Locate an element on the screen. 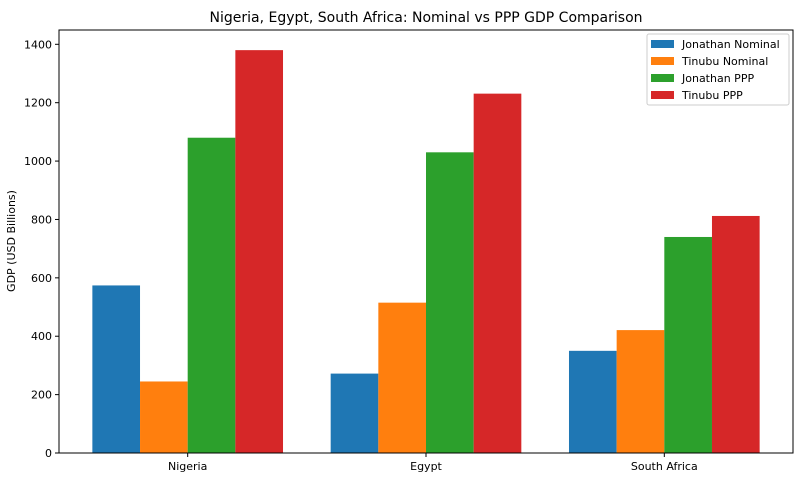 The image size is (800, 480). legend-label: Tinubu PPP is located at coordinates (712, 95).